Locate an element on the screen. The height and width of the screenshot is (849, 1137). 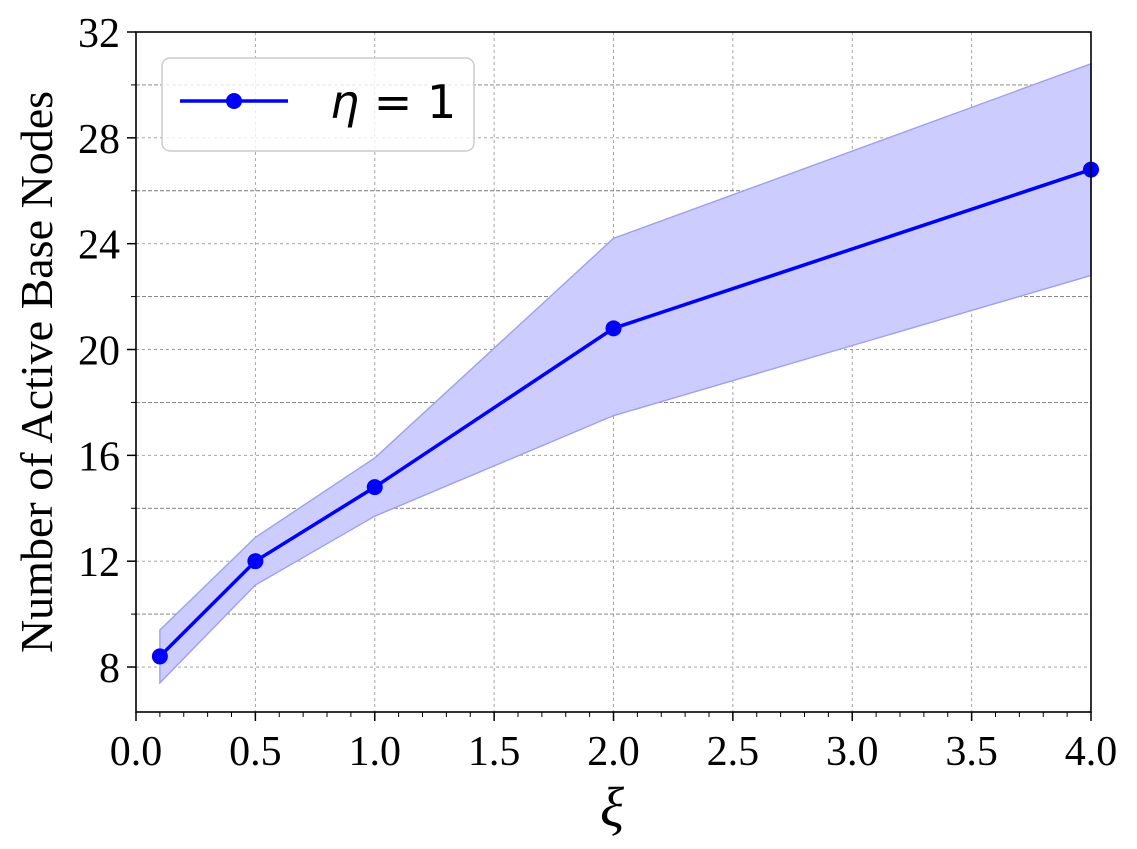
x-tick-label: 1.0 is located at coordinates (375, 752).